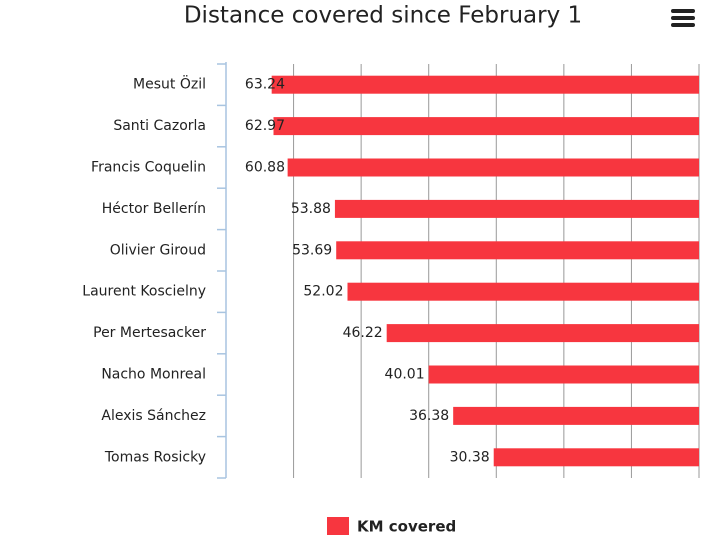 This screenshot has height=543, width=722. What do you see at coordinates (149, 333) in the screenshot?
I see `y-tick-label: Per Mertesacker` at bounding box center [149, 333].